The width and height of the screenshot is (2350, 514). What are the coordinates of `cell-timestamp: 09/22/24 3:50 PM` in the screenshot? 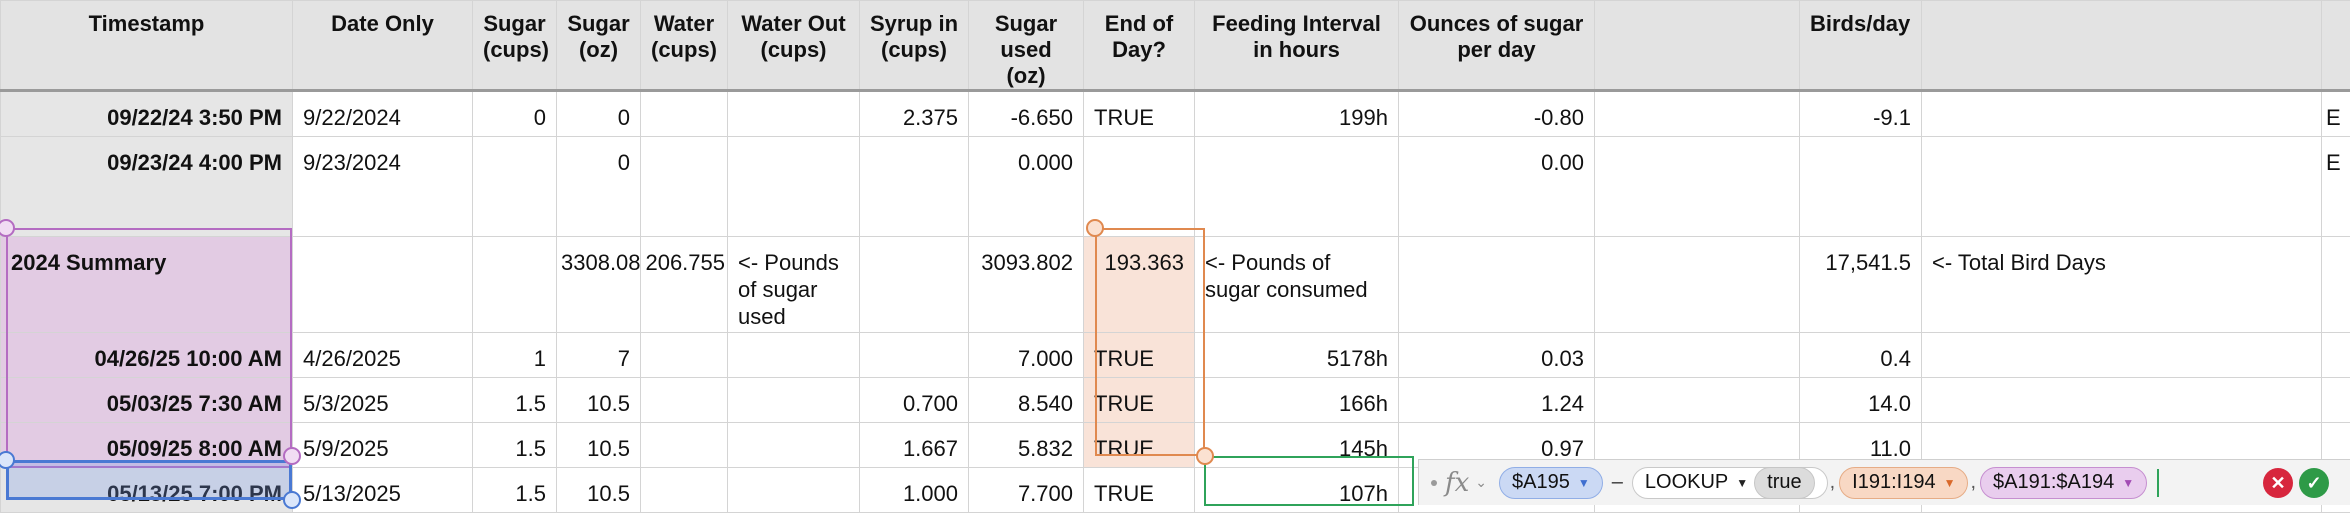 It's located at (146, 113).